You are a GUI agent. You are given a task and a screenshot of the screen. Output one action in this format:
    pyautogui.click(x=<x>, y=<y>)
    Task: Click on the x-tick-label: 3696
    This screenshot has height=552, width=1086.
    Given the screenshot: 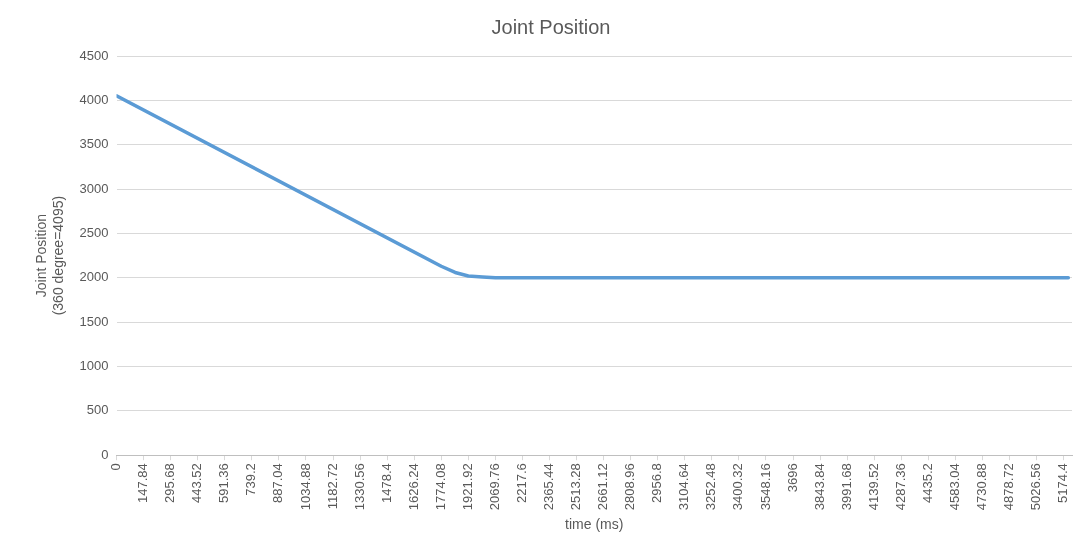 What is the action you would take?
    pyautogui.click(x=792, y=478)
    